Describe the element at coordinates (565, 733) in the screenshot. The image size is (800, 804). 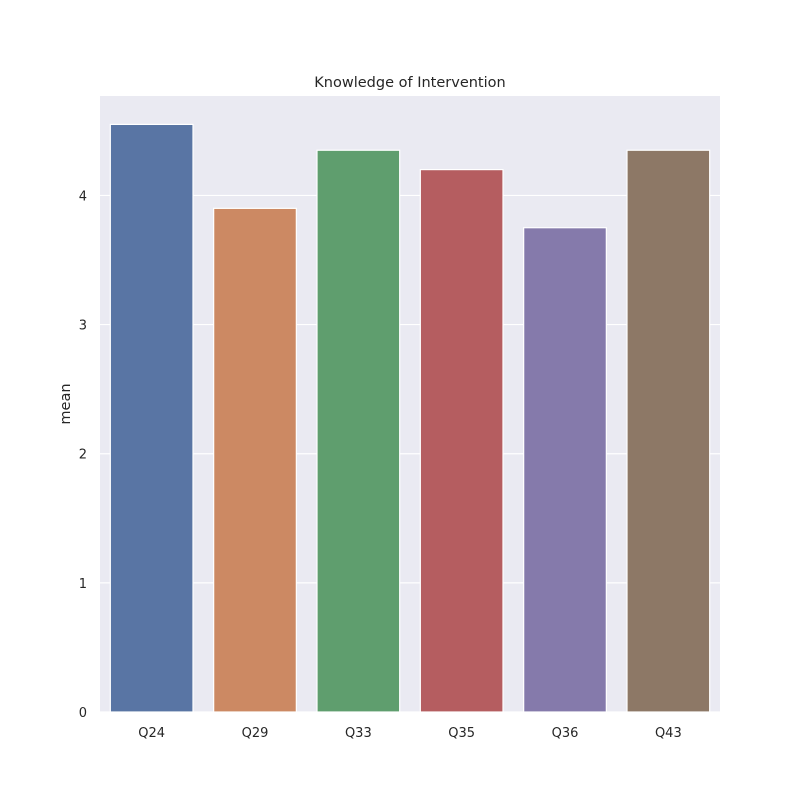
I see `x-tick-label: Q36` at that location.